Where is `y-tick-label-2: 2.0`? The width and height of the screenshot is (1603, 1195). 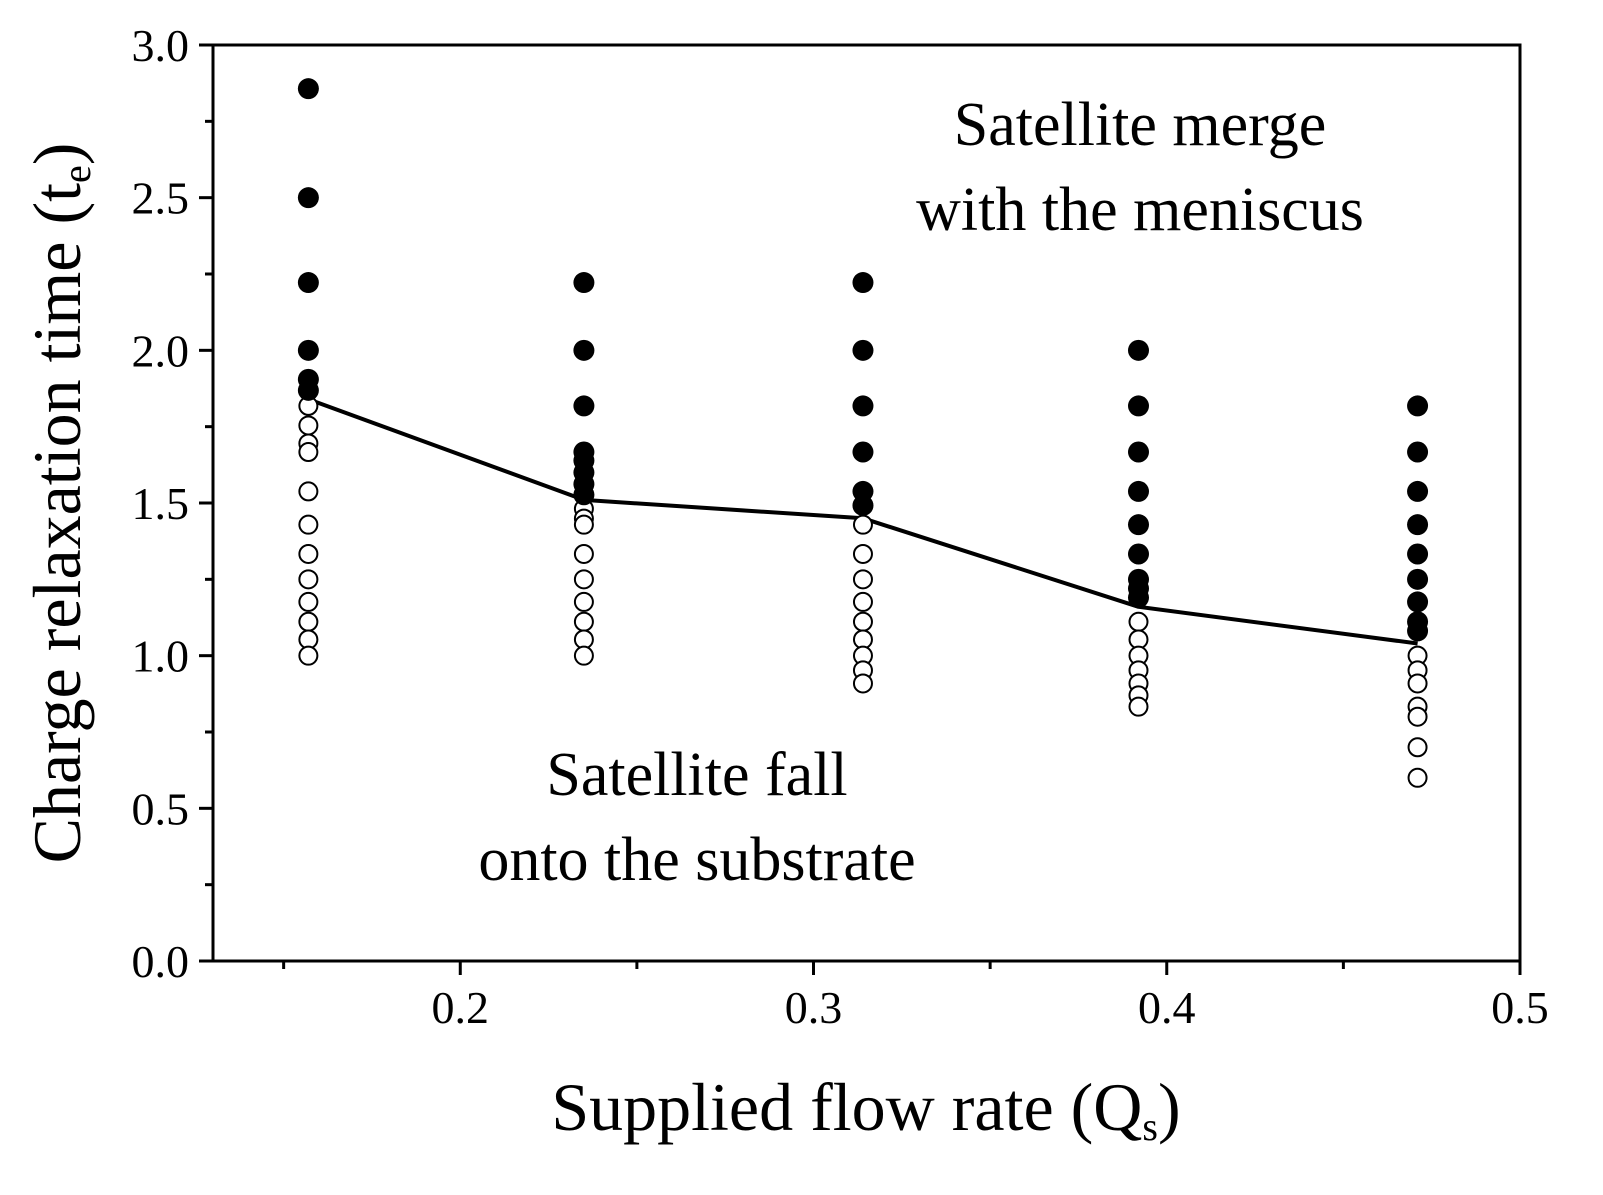 y-tick-label-2: 2.0 is located at coordinates (161, 350).